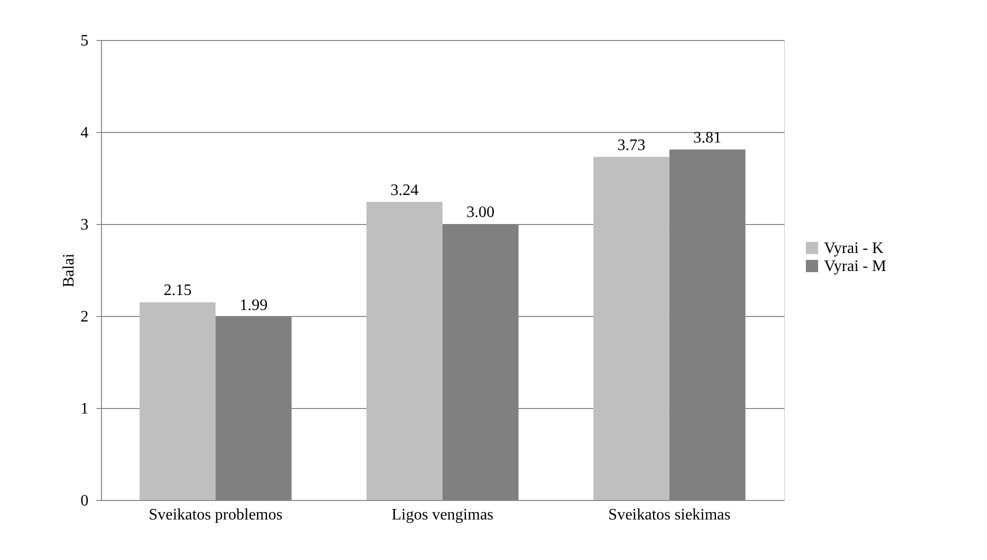  I want to click on data-label: 3.73, so click(631, 145).